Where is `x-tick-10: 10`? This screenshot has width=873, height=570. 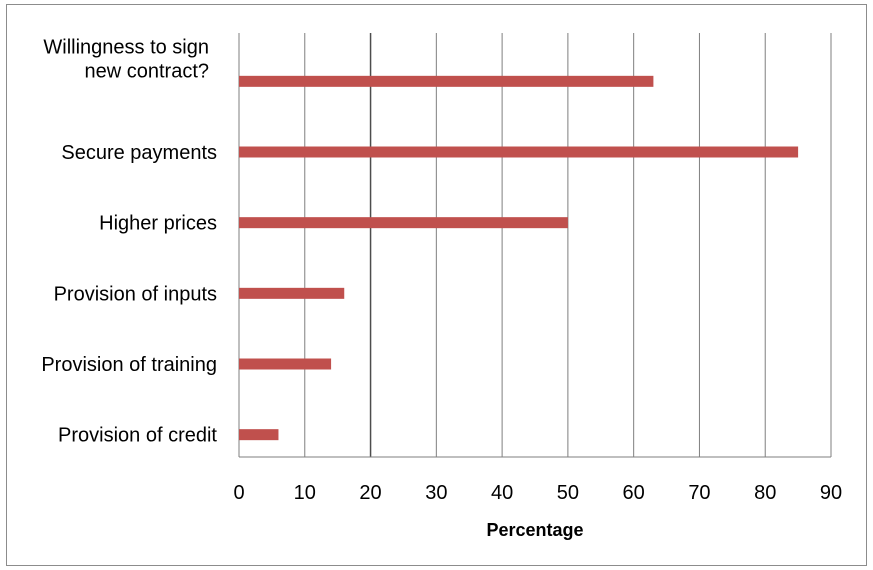
x-tick-10: 10 is located at coordinates (305, 493).